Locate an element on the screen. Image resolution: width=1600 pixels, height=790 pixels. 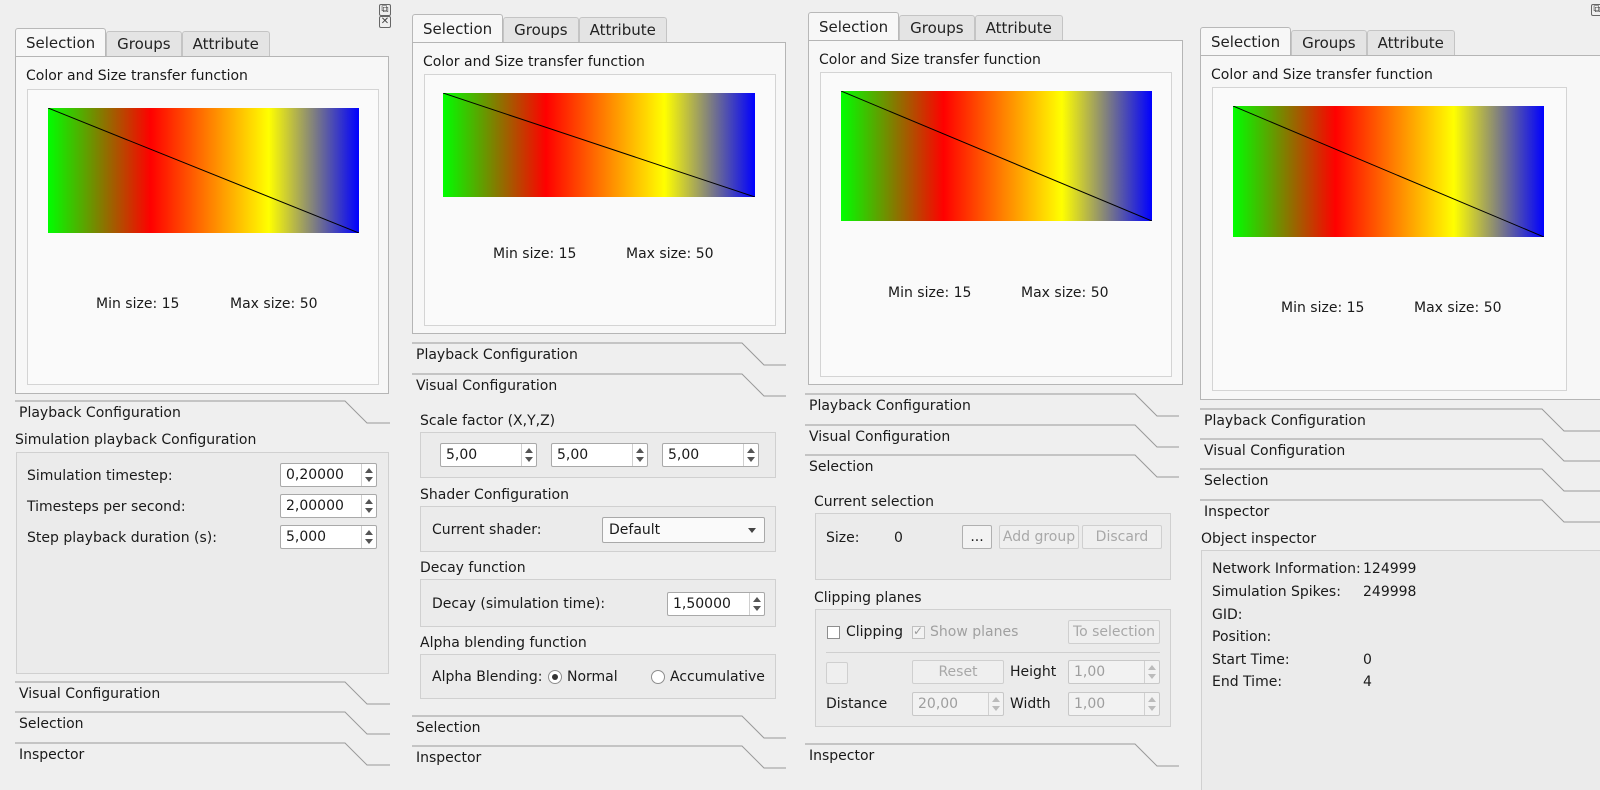
clipping-separator is located at coordinates (993, 652).